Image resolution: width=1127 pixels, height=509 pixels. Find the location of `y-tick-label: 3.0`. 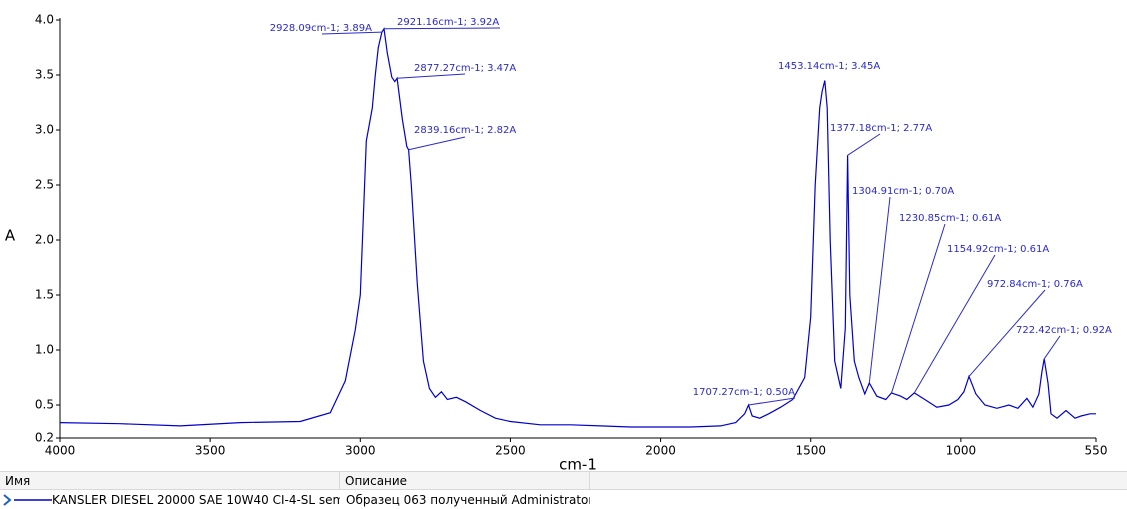

y-tick-label: 3.0 is located at coordinates (44, 130).